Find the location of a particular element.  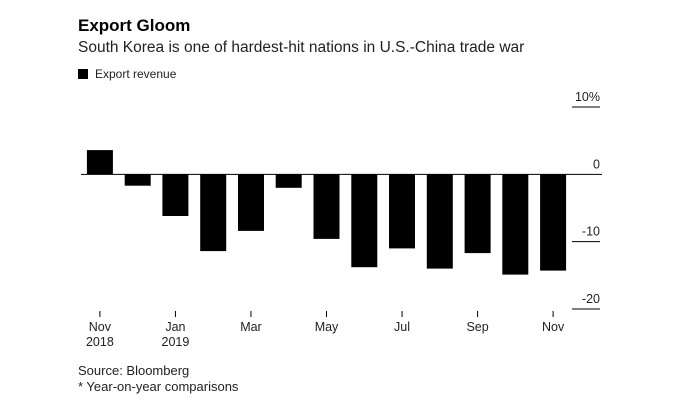

x-tick-label: Mar is located at coordinates (251, 327).